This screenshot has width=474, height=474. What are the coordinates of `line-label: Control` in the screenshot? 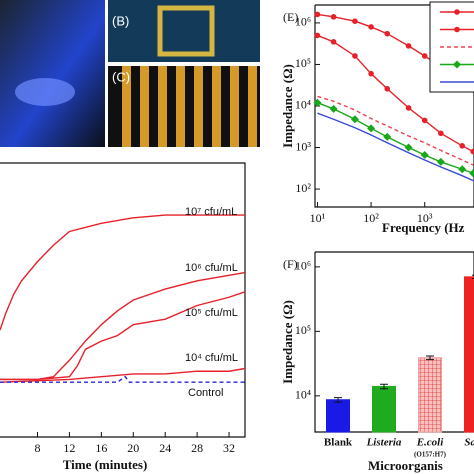 It's located at (205, 393).